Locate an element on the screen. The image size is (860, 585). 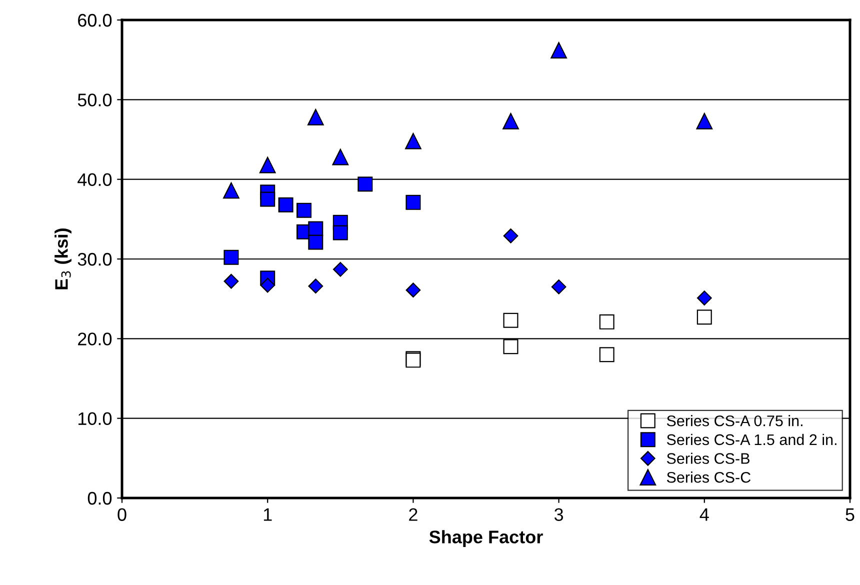
x-tick-label: 2 is located at coordinates (413, 514).